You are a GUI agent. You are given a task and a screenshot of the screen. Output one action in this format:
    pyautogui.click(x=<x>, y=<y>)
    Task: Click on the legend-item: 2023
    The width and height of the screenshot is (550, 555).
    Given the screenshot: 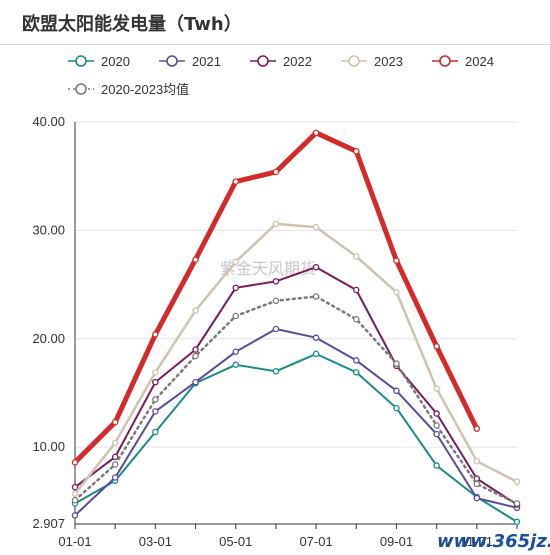 What is the action you would take?
    pyautogui.click(x=372, y=61)
    